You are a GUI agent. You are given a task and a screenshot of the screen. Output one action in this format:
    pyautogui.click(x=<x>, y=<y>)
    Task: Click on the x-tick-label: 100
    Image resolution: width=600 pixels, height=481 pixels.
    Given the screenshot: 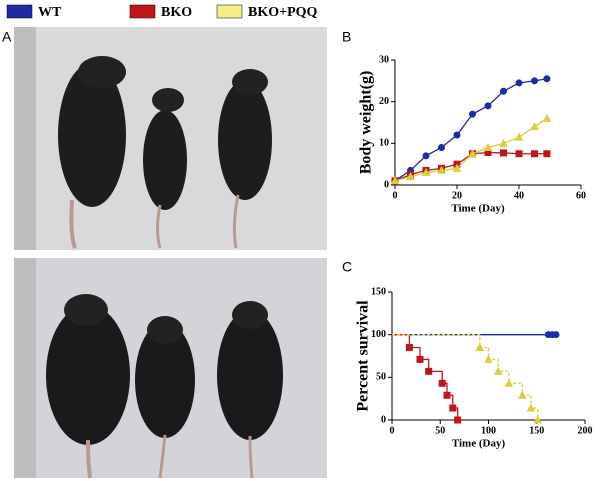 What is the action you would take?
    pyautogui.click(x=488, y=430)
    